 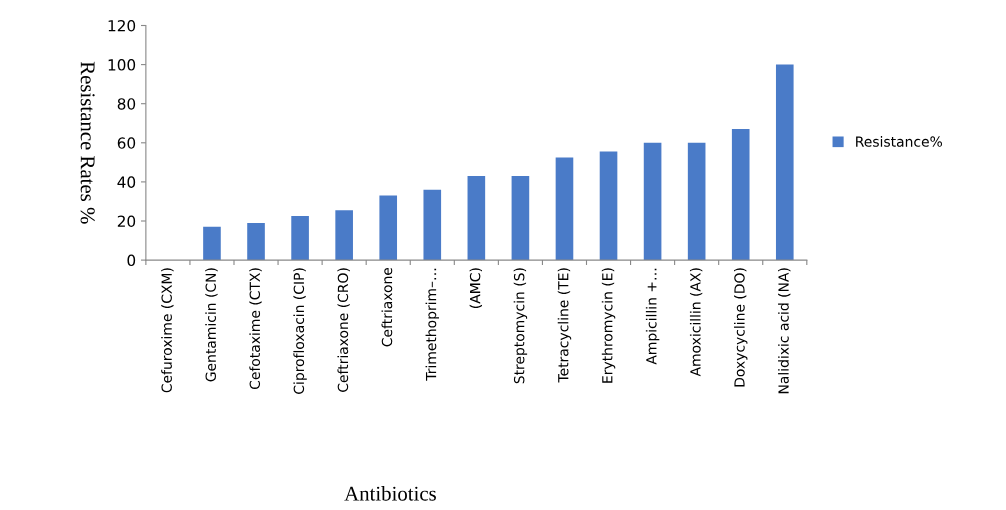 I want to click on x-tick-label: Ceftriaxone (CRO), so click(x=343, y=330).